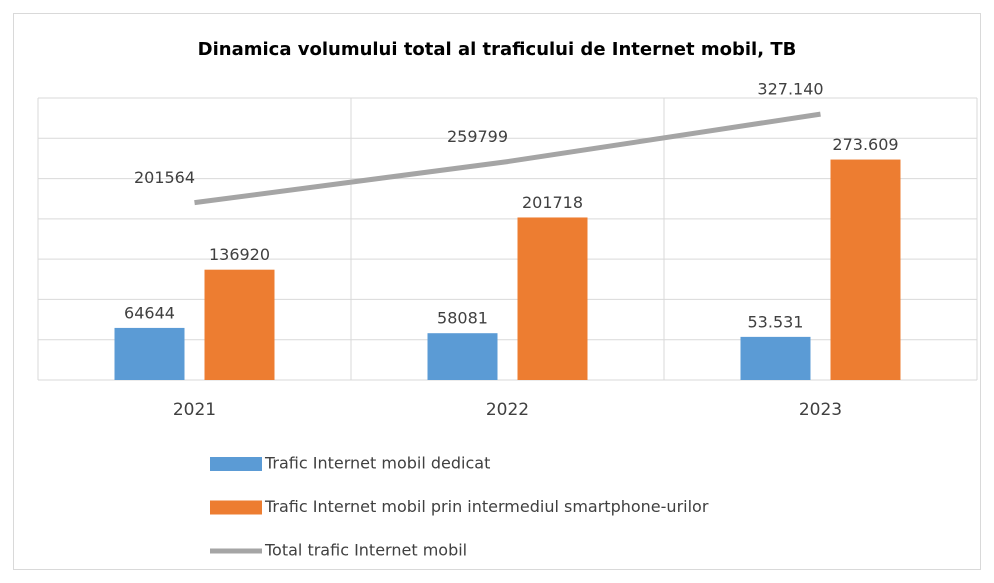  Describe the element at coordinates (865, 144) in the screenshot. I see `data-label: 273.609` at that location.